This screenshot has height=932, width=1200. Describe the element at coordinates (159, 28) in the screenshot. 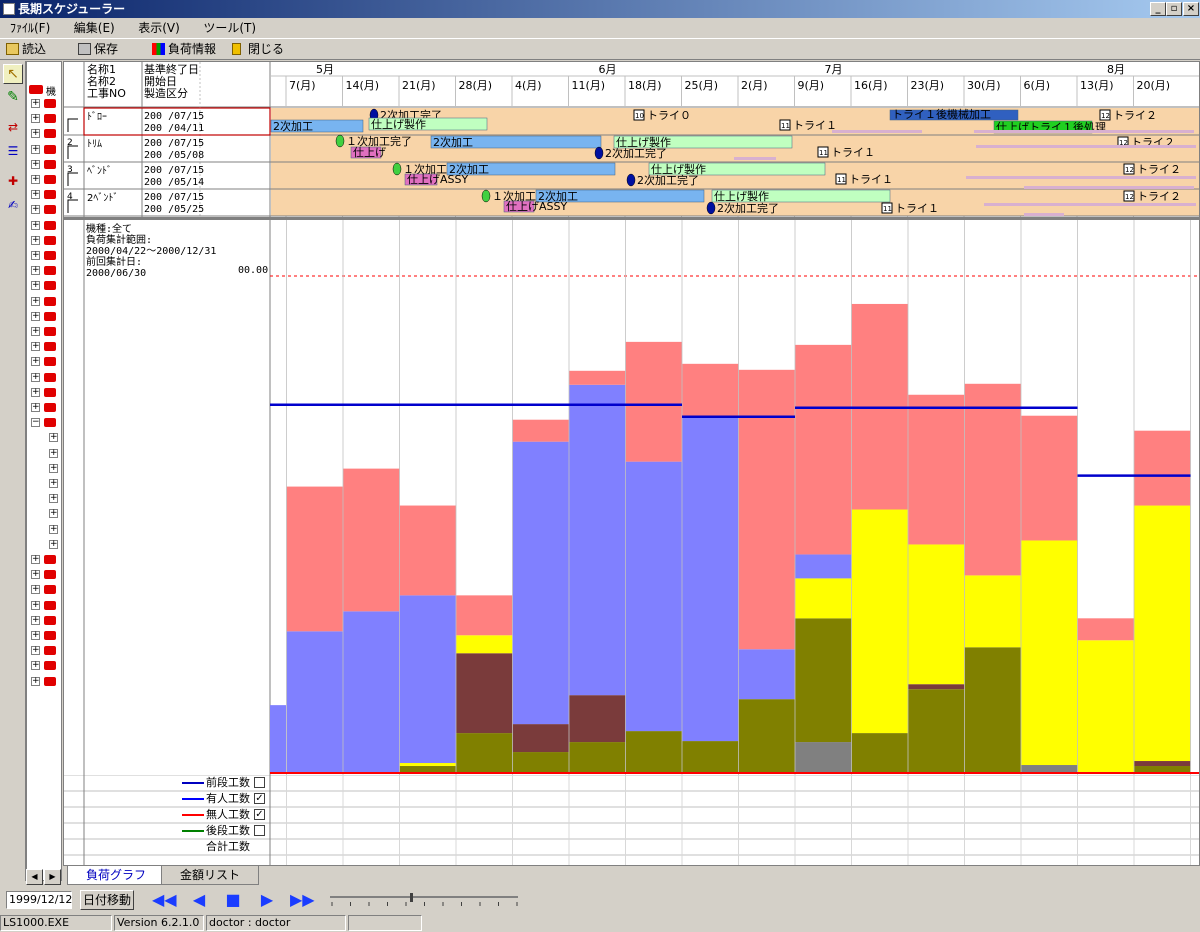

I see `menu-view: 表示(V)` at that location.